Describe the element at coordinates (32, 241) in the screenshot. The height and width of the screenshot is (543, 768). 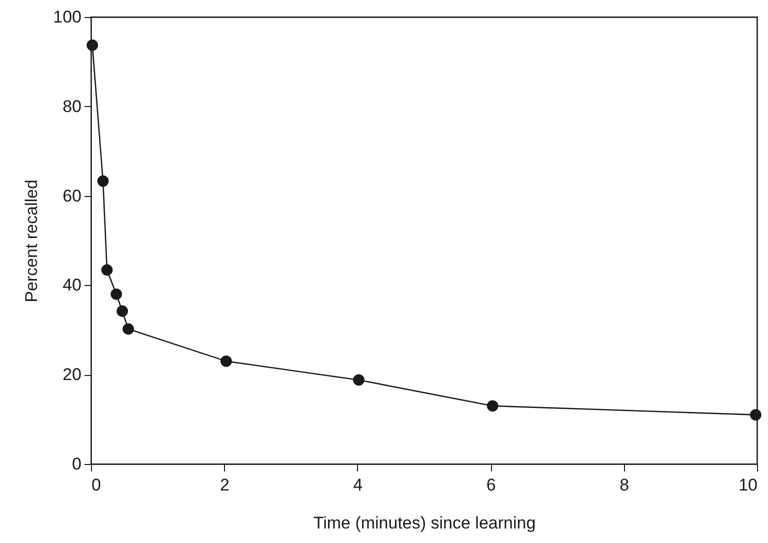
I see `y-axis-title: Percent recalled` at that location.